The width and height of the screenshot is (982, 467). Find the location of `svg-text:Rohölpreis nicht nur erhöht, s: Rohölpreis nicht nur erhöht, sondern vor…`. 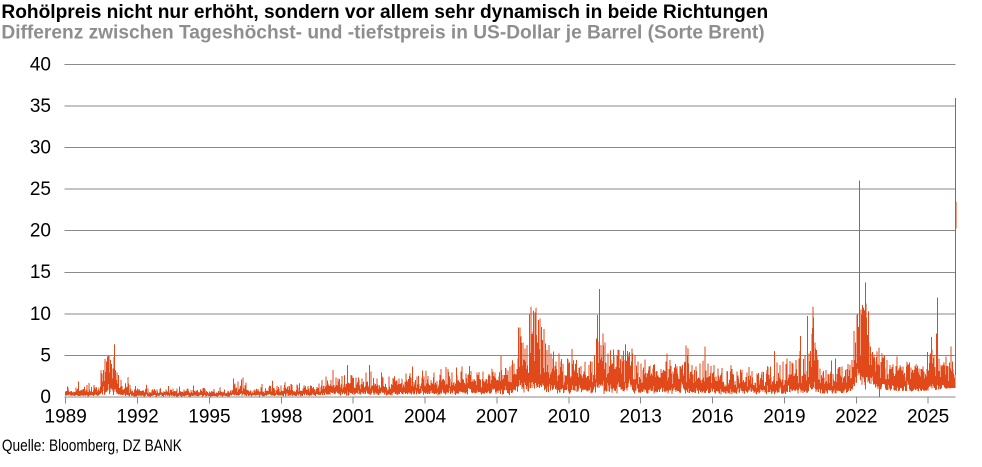

svg-text:Rohölpreis nicht nur erhöht, s: Rohölpreis nicht nur erhöht, sondern vor… is located at coordinates (384, 12).